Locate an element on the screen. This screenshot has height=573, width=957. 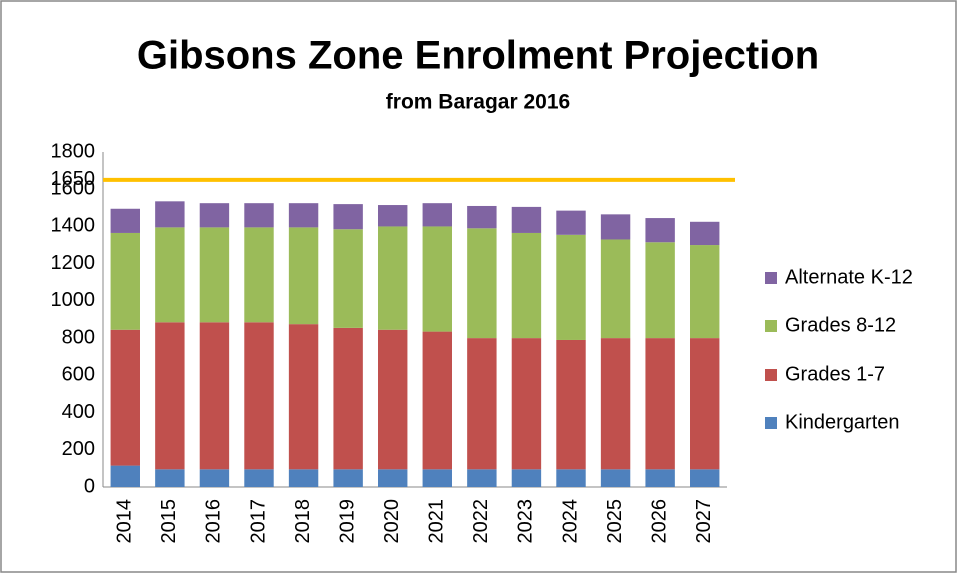
legend-label: Alternate K-12 is located at coordinates (849, 277).